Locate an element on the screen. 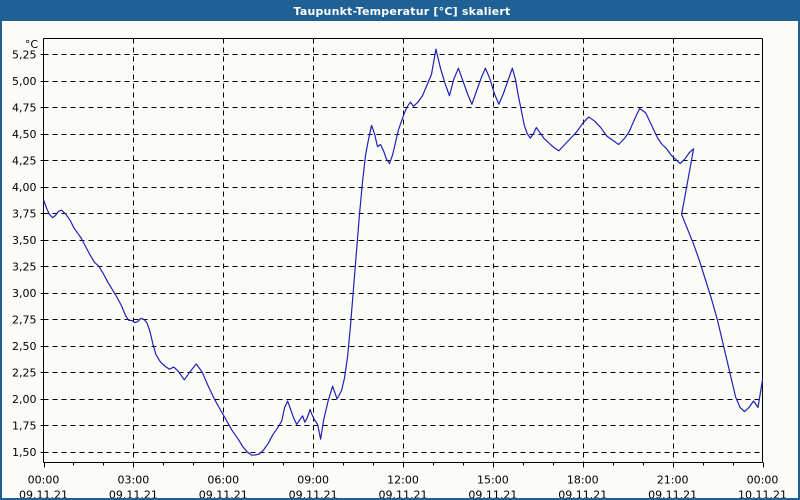 This screenshot has width=800, height=500. y-axis-label-9: 3,75 is located at coordinates (24, 213).